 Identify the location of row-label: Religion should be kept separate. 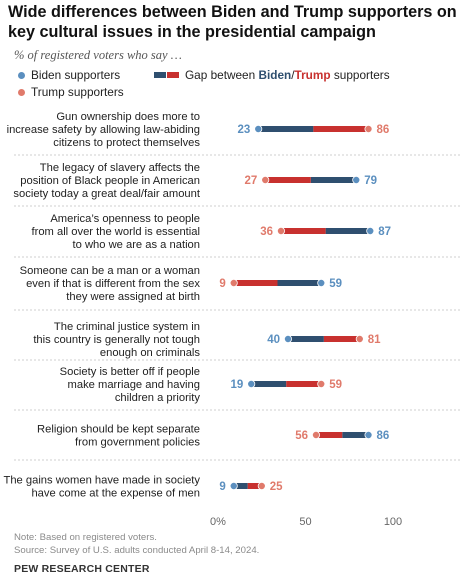
(118, 430).